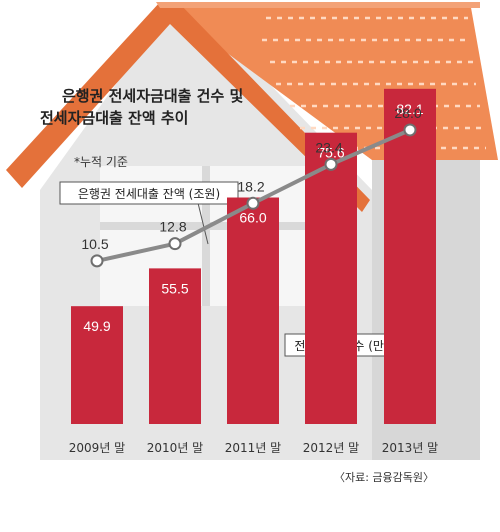 The height and width of the screenshot is (532, 500). Describe the element at coordinates (101, 162) in the screenshot. I see `chart-note: *누적 기준` at that location.